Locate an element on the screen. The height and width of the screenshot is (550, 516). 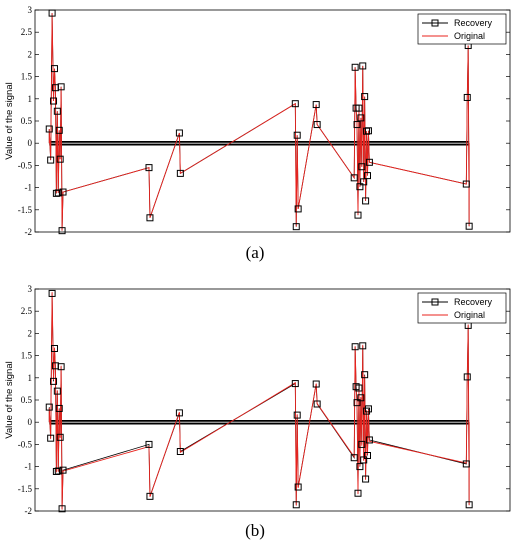
legend-original-label: Original is located at coordinates (469, 36).